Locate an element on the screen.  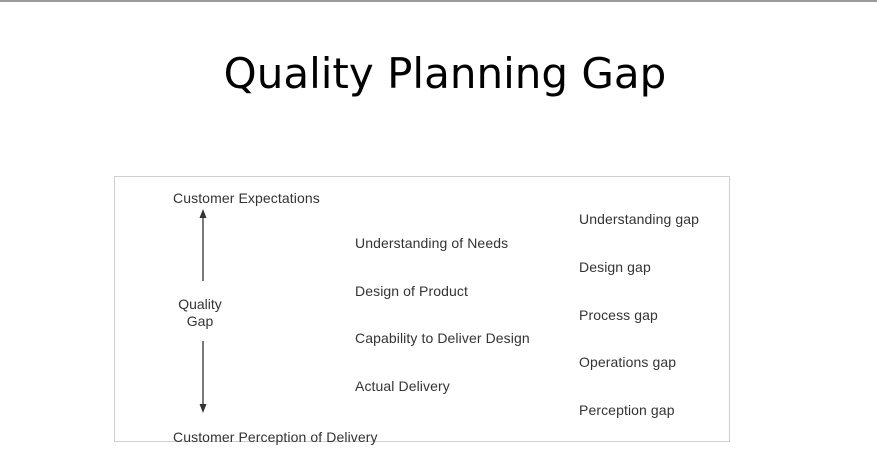
gap-operations: Operations gap is located at coordinates (628, 362).